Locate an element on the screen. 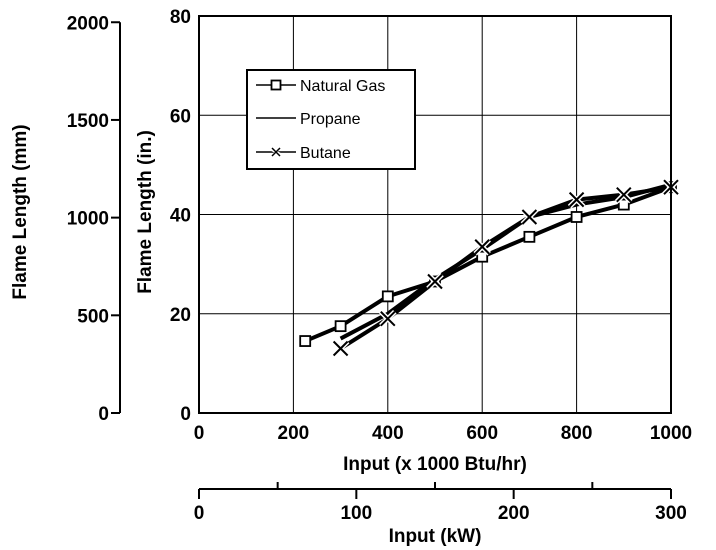 This screenshot has height=550, width=716. y-axis-ticks: 0 20 40 60 80 is located at coordinates (180, 216).